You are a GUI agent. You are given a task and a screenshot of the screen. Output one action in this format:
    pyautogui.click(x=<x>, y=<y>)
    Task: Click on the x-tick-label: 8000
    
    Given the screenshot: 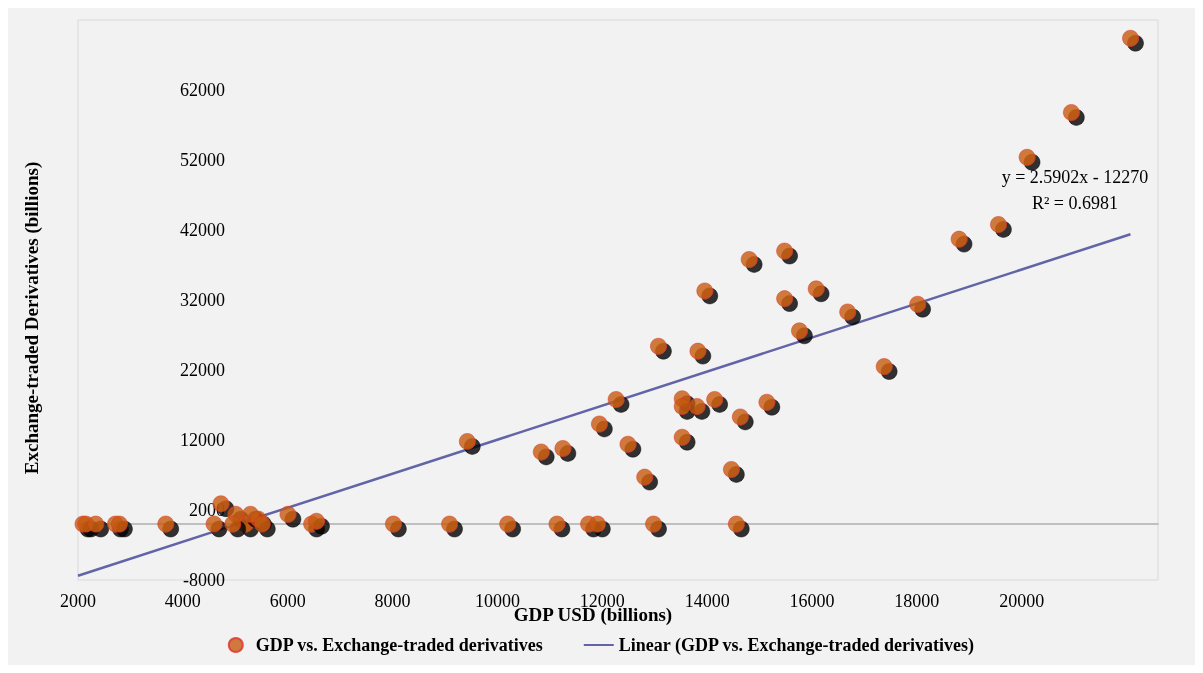 What is the action you would take?
    pyautogui.click(x=392, y=601)
    